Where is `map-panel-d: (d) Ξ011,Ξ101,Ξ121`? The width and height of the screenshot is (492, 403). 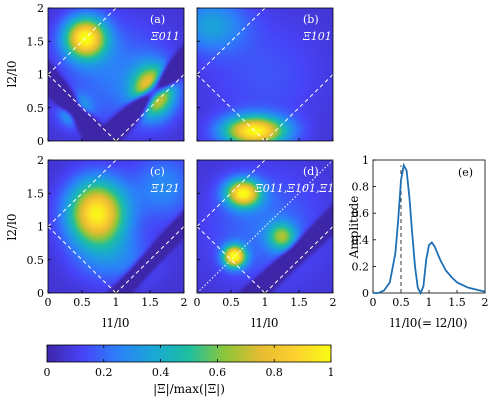 map-panel-d: (d) Ξ011,Ξ101,Ξ121 is located at coordinates (272, 226).